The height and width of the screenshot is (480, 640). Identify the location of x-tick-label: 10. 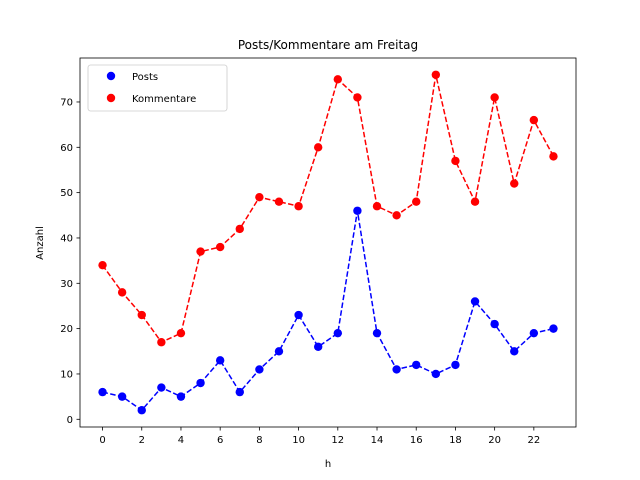
(298, 440).